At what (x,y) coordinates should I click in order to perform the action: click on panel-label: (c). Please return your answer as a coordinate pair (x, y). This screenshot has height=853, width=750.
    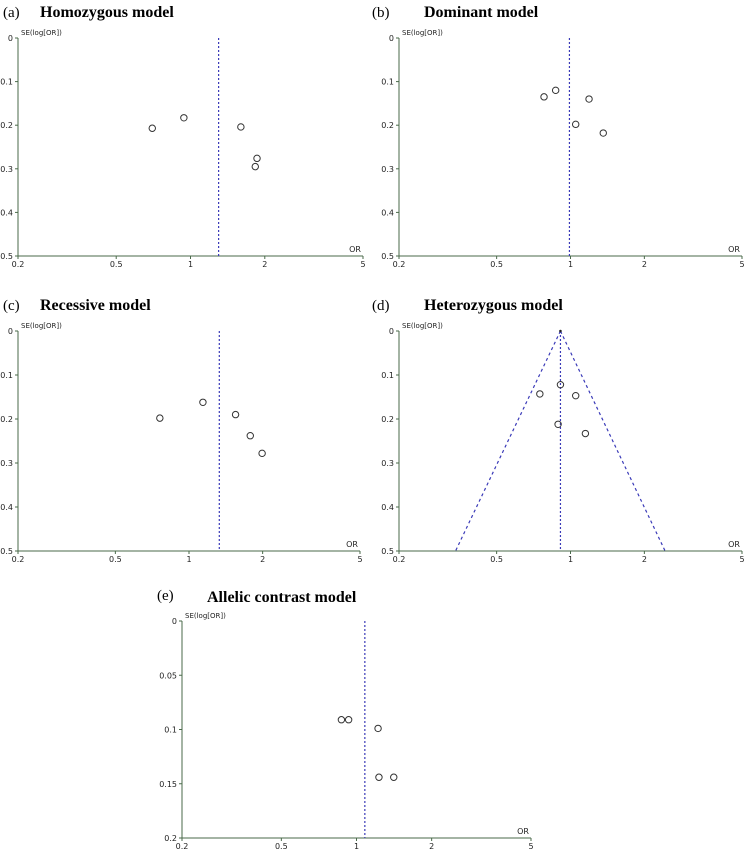
    Looking at the image, I should click on (11, 306).